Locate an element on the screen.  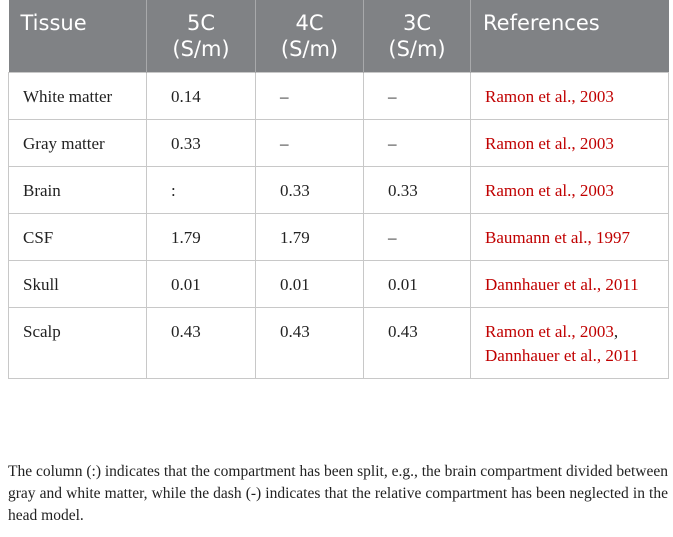
table-row: Brain: 0.33 0.33 Ramon et al., 2003 is located at coordinates (338, 190).